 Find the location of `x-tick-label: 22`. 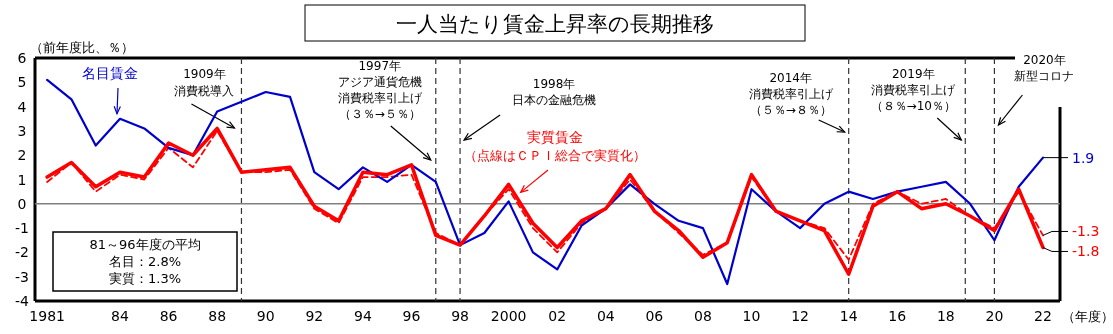

x-tick-label: 22 is located at coordinates (1043, 316).